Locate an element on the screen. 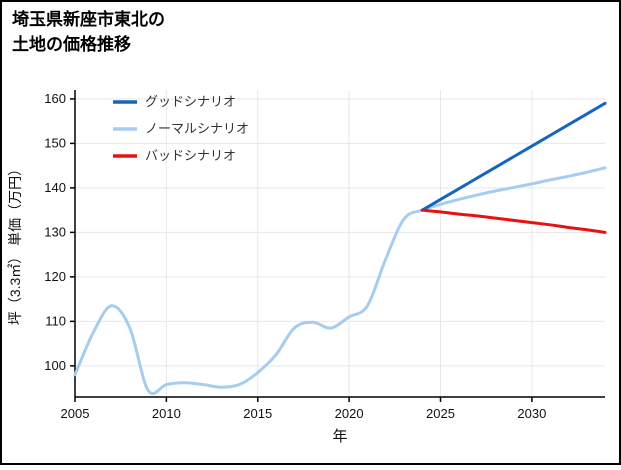 The height and width of the screenshot is (470, 621). series-bad-scenario is located at coordinates (513, 221).